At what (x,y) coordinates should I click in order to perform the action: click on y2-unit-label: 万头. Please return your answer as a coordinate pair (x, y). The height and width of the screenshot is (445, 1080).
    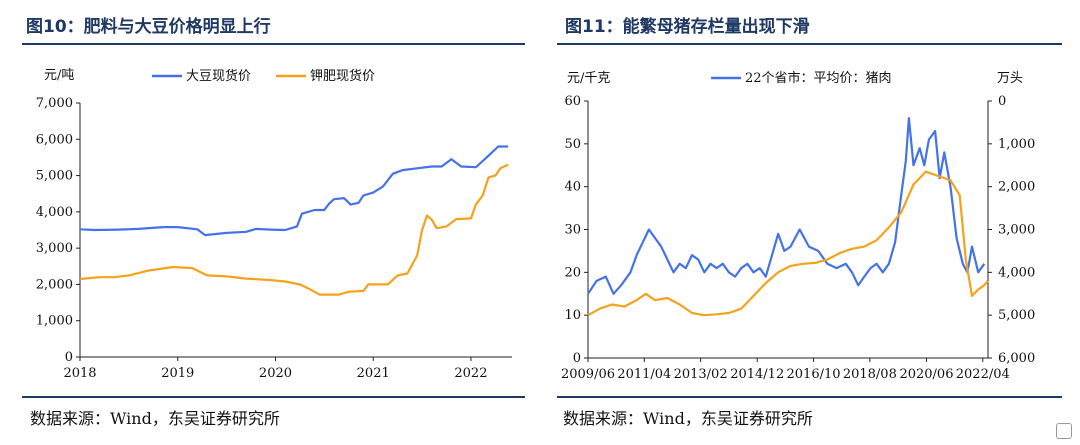
    Looking at the image, I should click on (1010, 78).